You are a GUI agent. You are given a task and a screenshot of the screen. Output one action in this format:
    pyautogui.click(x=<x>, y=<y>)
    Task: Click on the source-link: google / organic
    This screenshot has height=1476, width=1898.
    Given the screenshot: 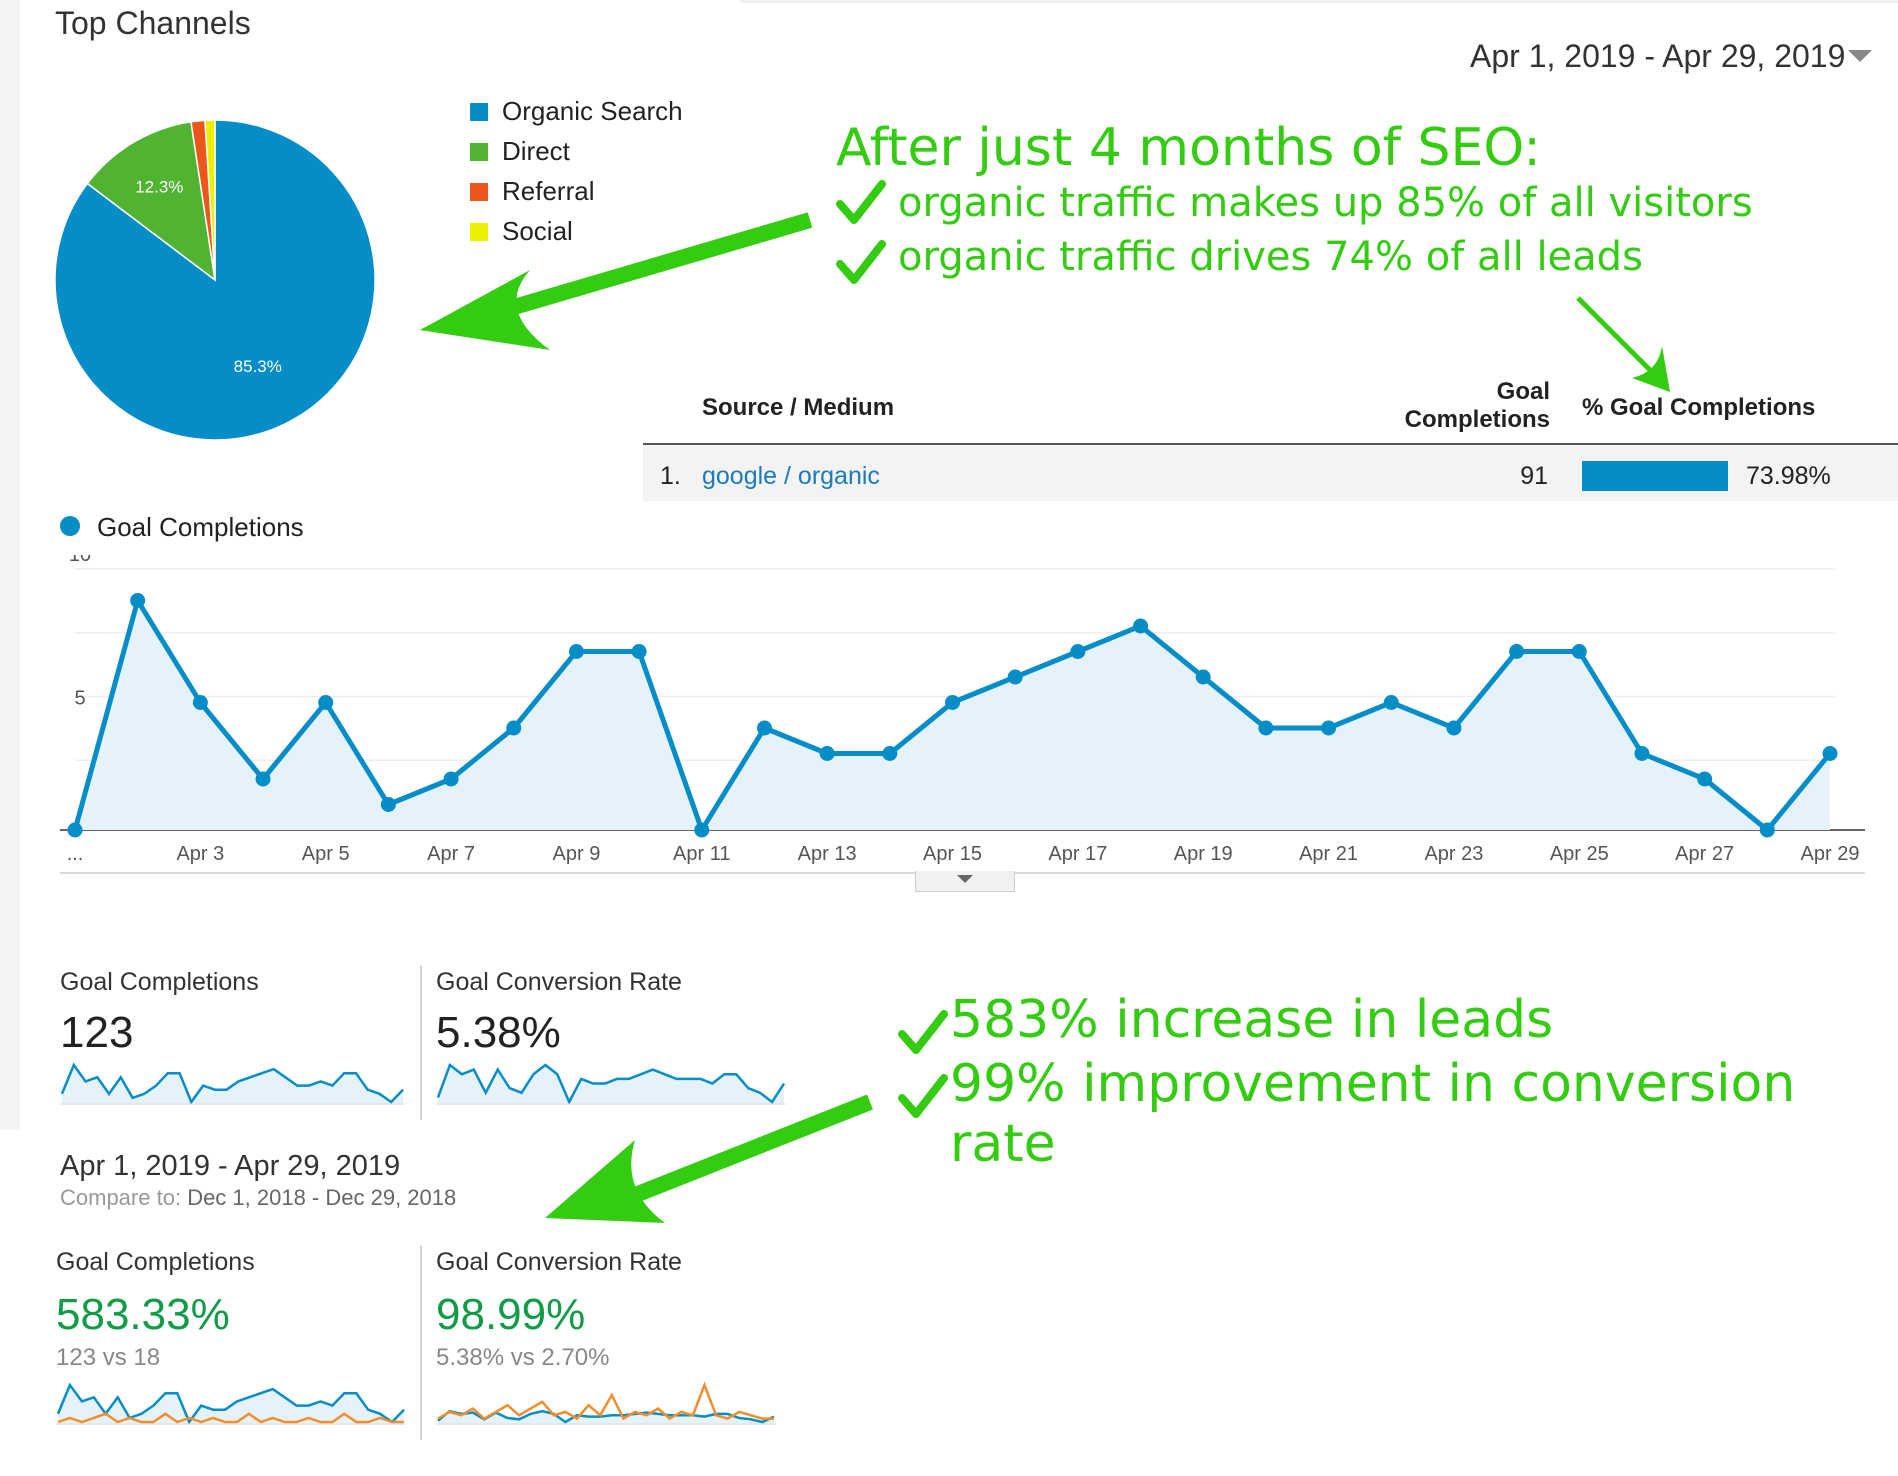 What is the action you would take?
    pyautogui.click(x=791, y=476)
    